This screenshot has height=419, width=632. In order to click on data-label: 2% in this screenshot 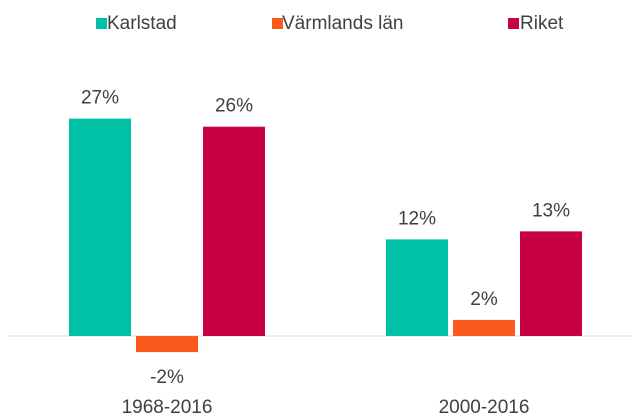, I will do `click(484, 299)`.